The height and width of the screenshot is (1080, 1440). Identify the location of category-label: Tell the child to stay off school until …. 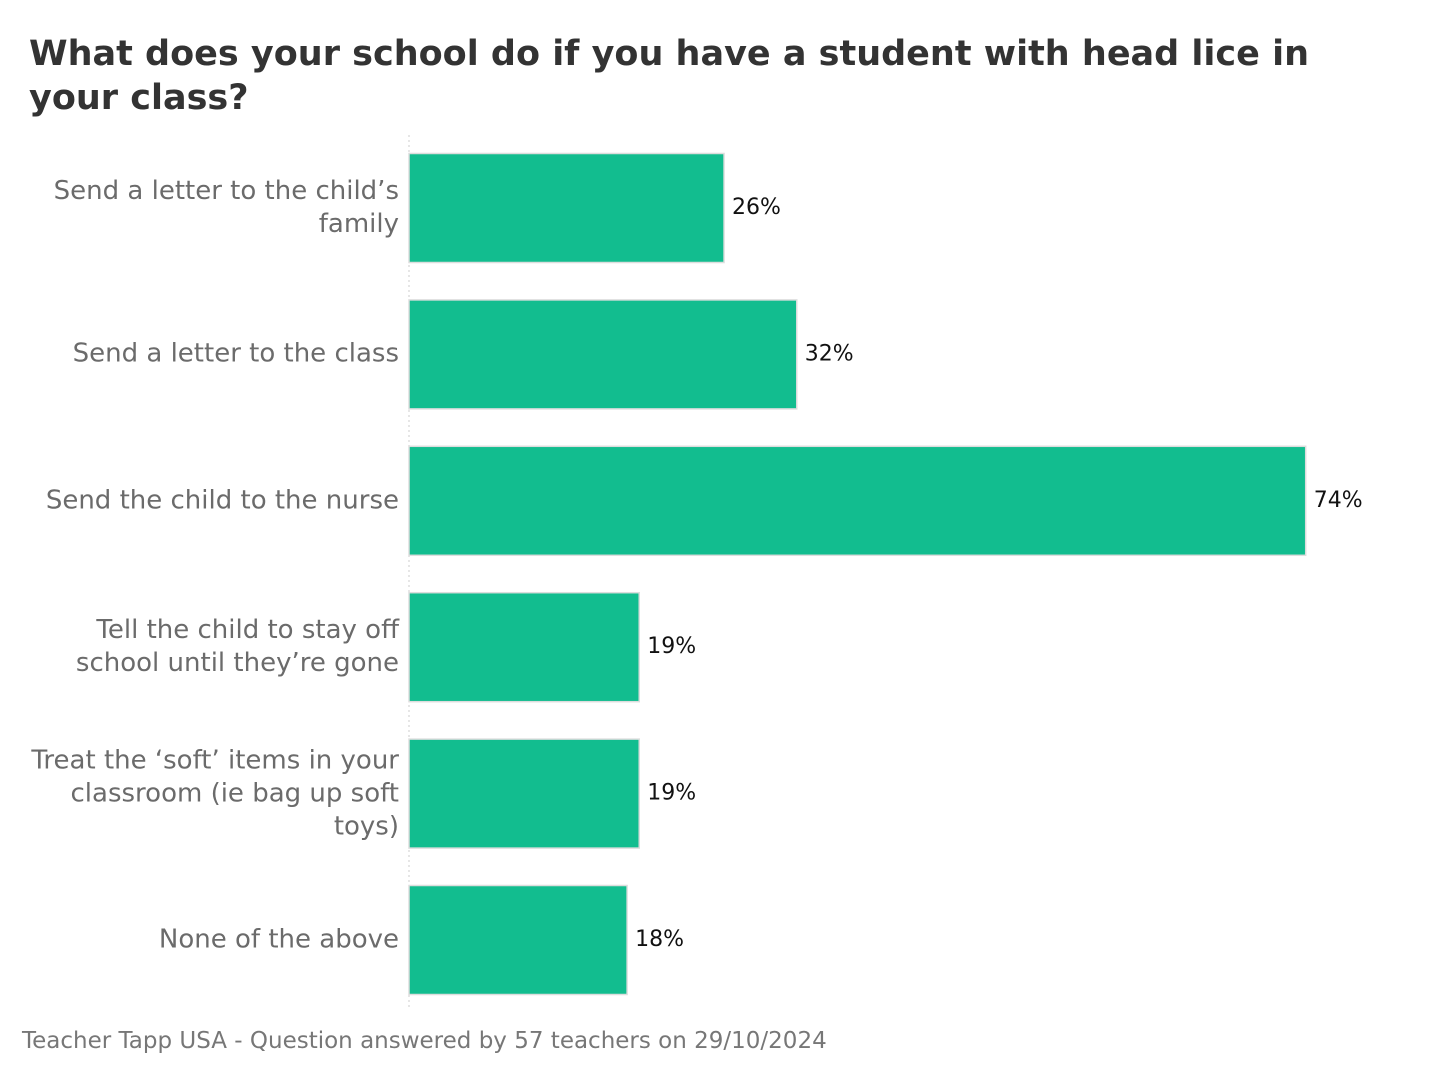
(237, 647).